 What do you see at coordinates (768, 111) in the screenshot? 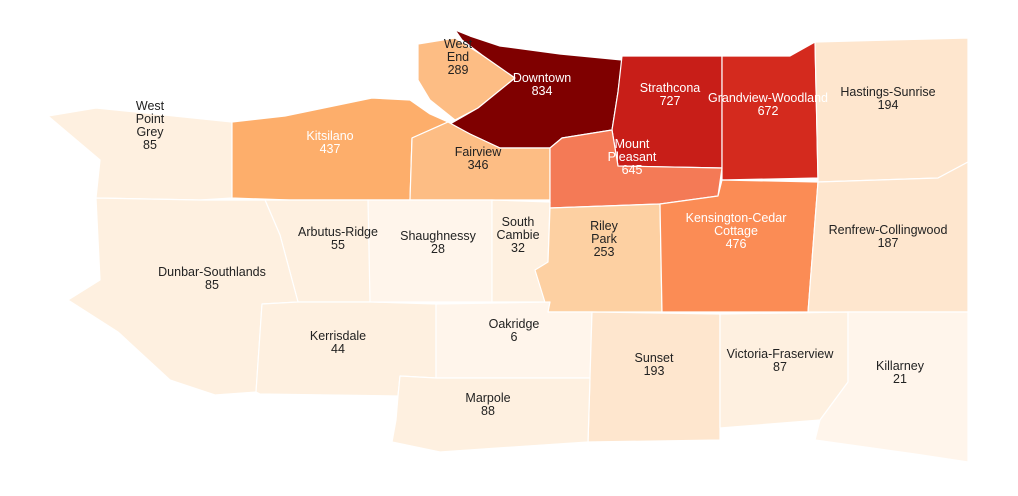
I see `label-value: 672` at bounding box center [768, 111].